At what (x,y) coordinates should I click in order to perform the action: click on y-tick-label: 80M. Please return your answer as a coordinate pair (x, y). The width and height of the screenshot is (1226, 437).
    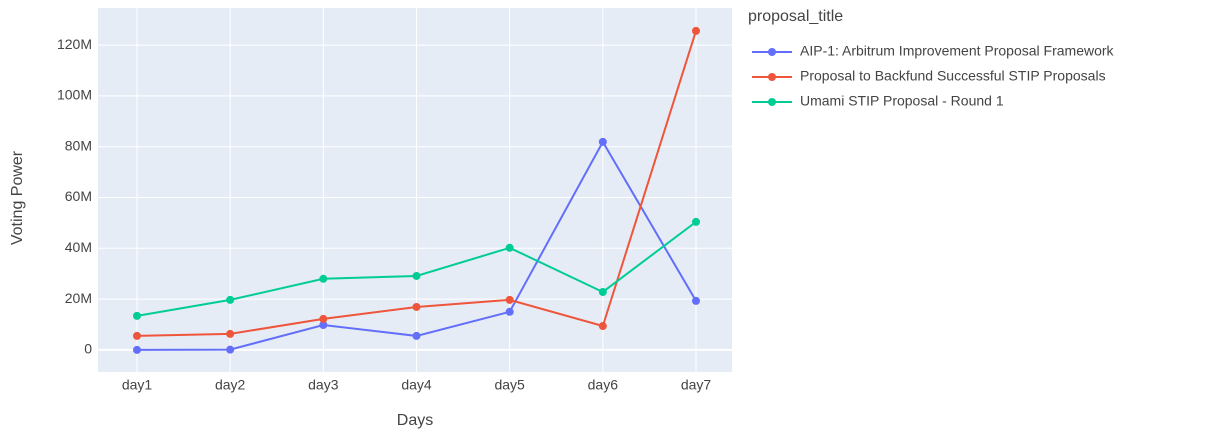
    Looking at the image, I should click on (78, 145).